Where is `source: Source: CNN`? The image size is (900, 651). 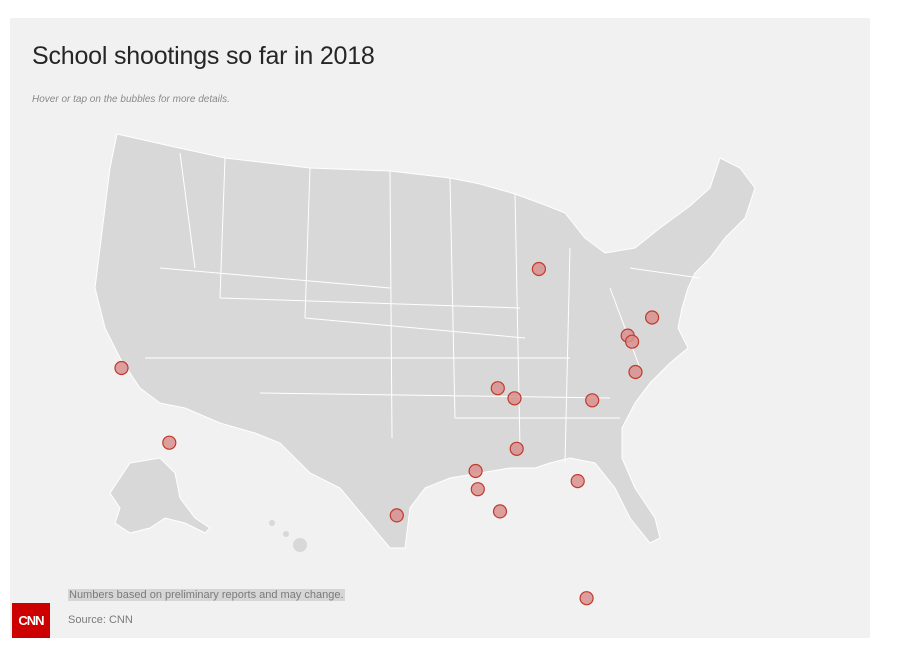 source: Source: CNN is located at coordinates (100, 620).